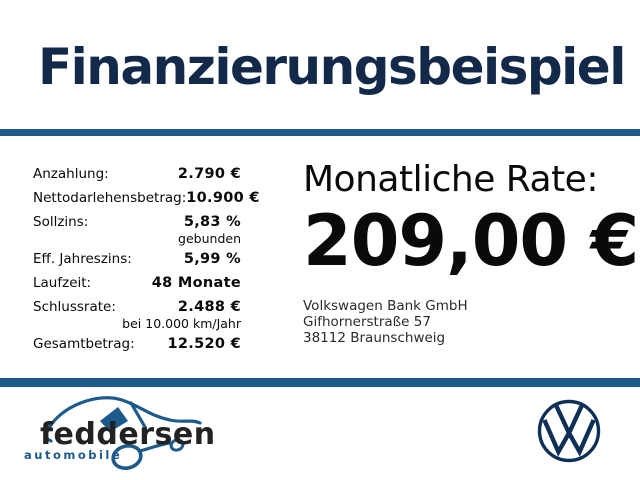 The width and height of the screenshot is (640, 480). What do you see at coordinates (137, 344) in the screenshot?
I see `finance-row-gesamtbetrag: Gesamtbetrag: 12.520 €` at bounding box center [137, 344].